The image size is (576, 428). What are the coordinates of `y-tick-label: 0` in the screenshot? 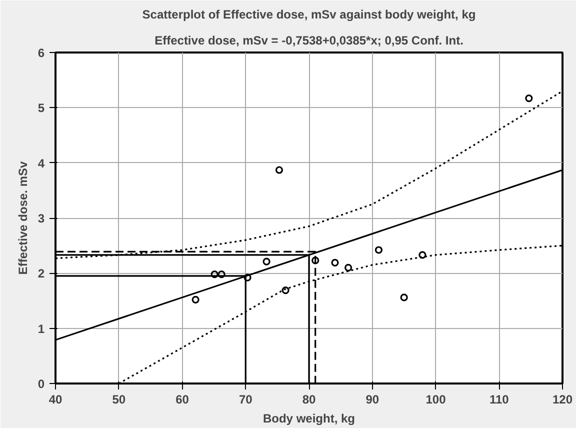 It's located at (41, 384).